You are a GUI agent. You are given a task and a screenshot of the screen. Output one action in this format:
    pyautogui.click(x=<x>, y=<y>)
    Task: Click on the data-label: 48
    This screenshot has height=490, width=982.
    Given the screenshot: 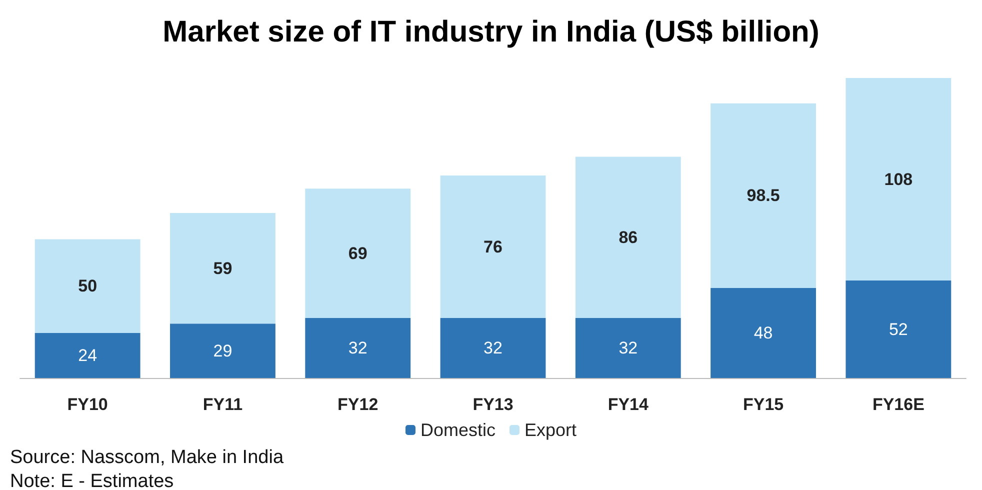 What is the action you would take?
    pyautogui.click(x=763, y=333)
    